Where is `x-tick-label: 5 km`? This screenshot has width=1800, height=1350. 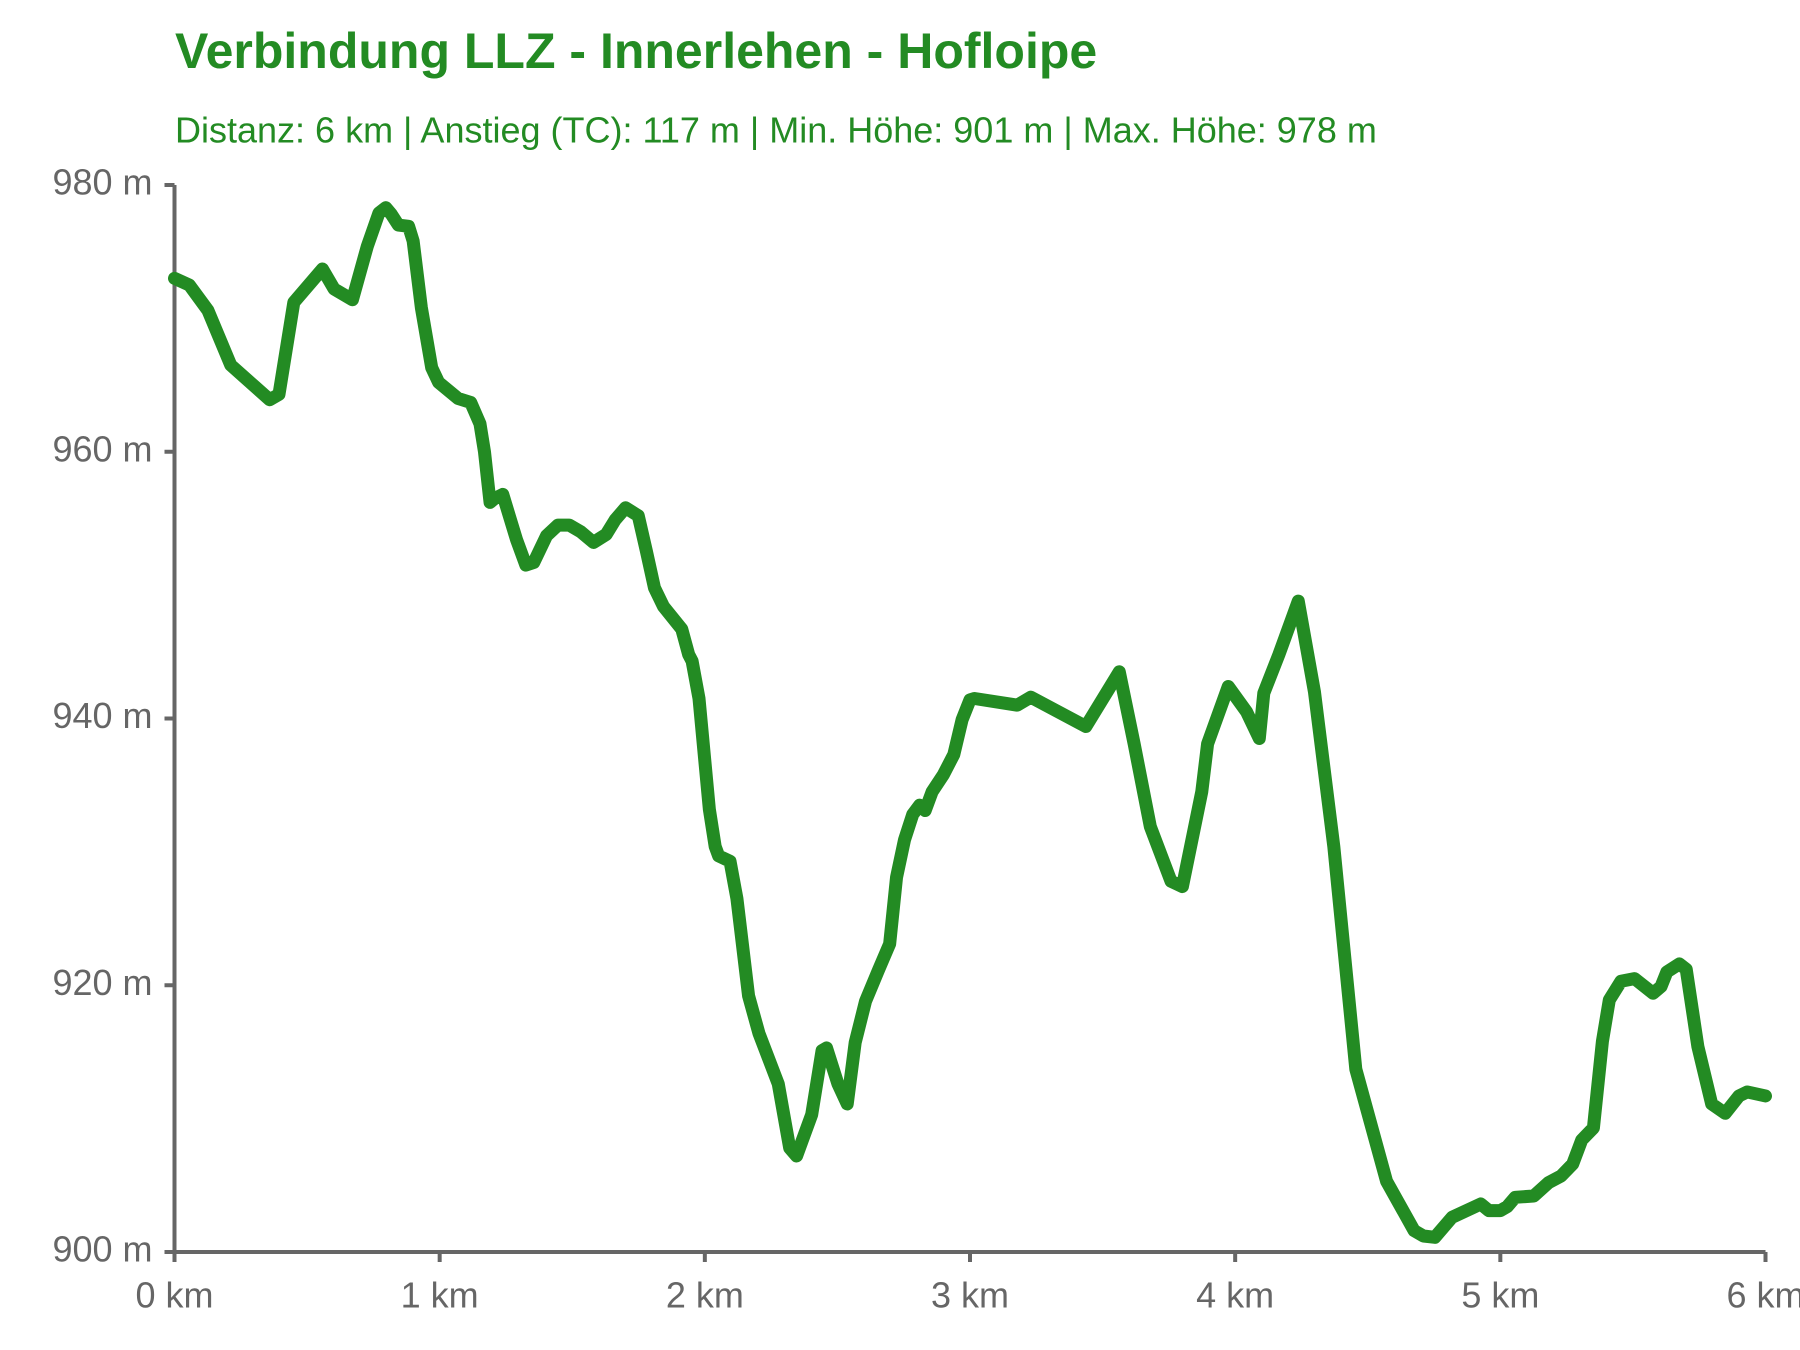 x-tick-label: 5 km is located at coordinates (1500, 1295).